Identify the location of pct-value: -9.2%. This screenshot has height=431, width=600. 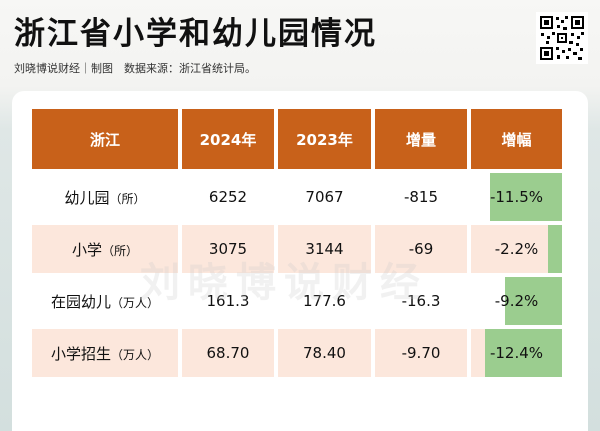
(516, 301).